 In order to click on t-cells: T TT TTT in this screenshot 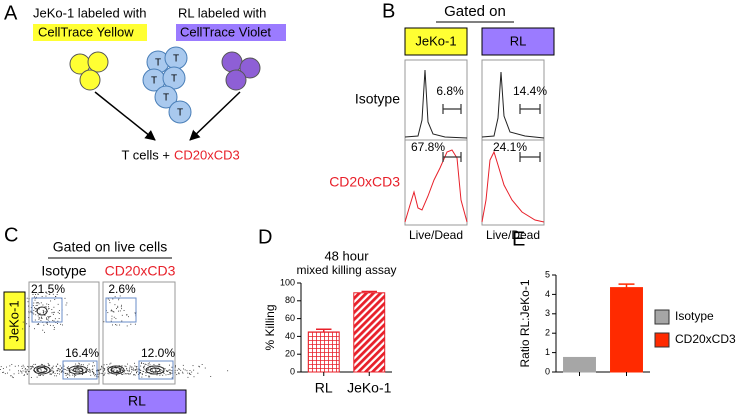, I will do `click(167, 85)`.